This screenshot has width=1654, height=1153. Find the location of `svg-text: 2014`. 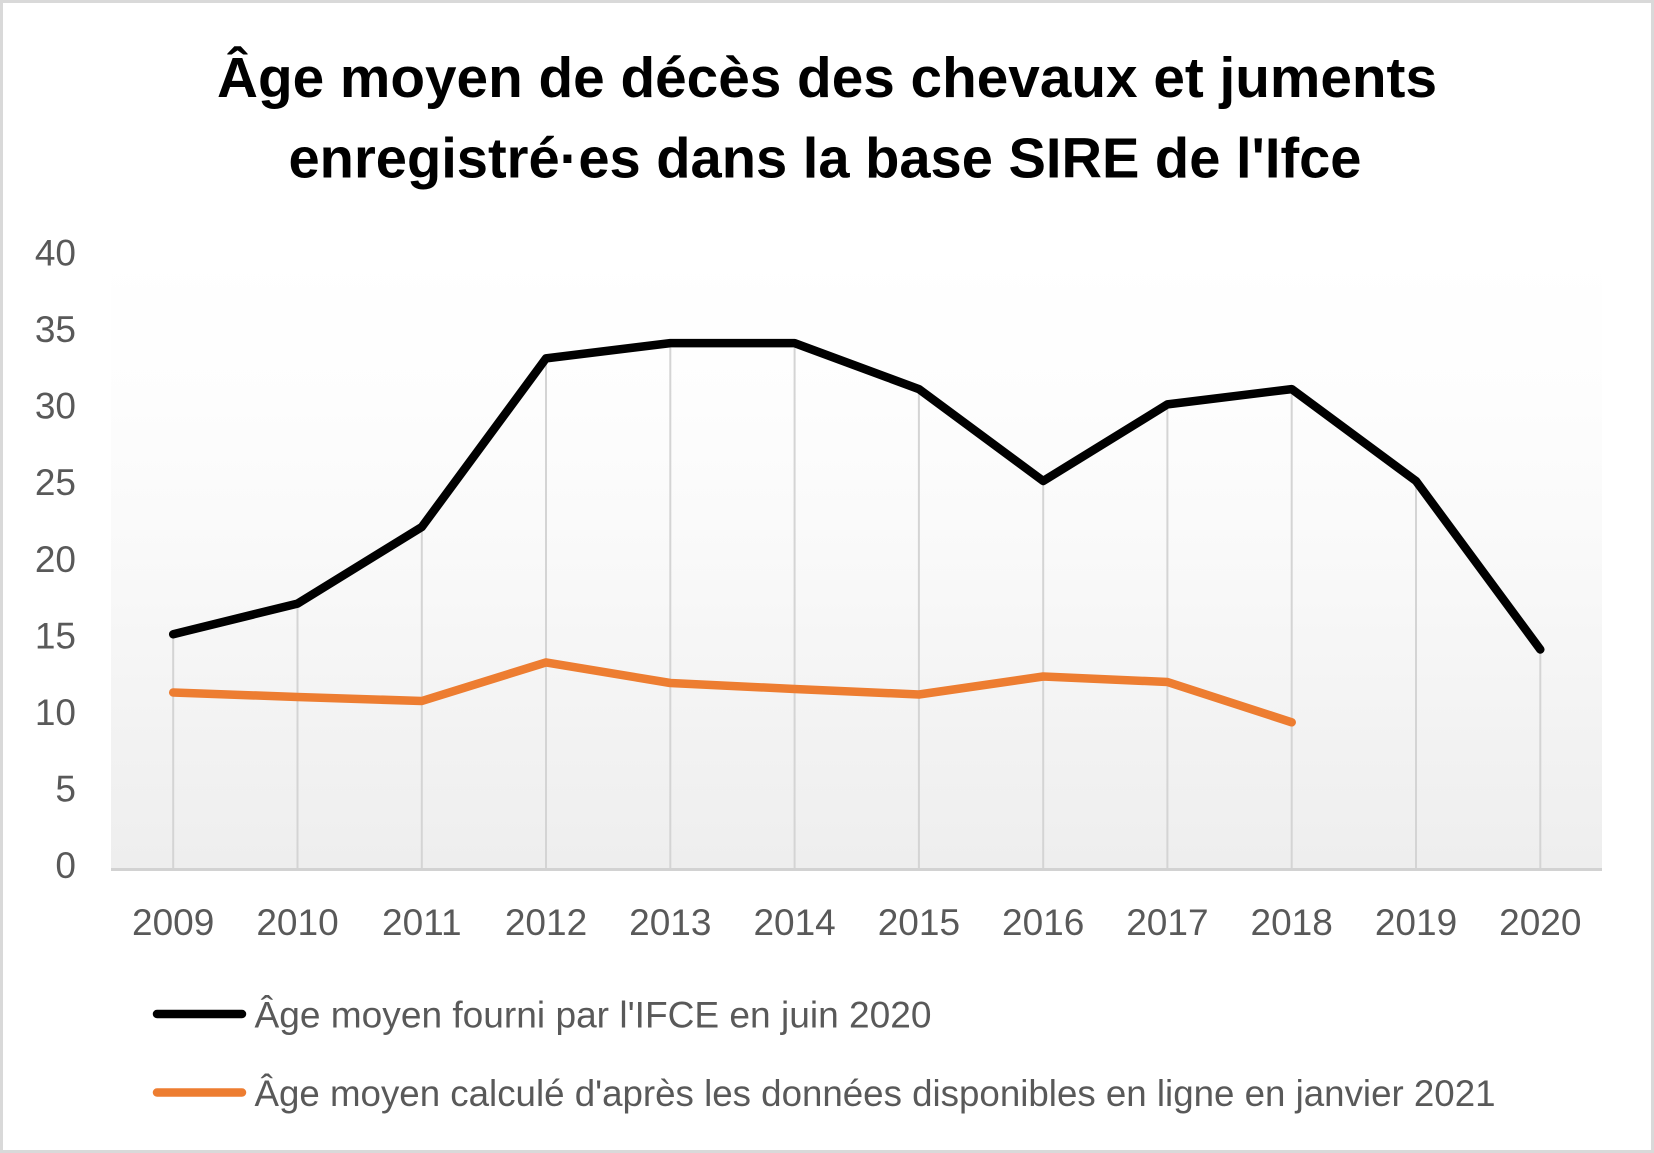

svg-text: 2014 is located at coordinates (794, 922).